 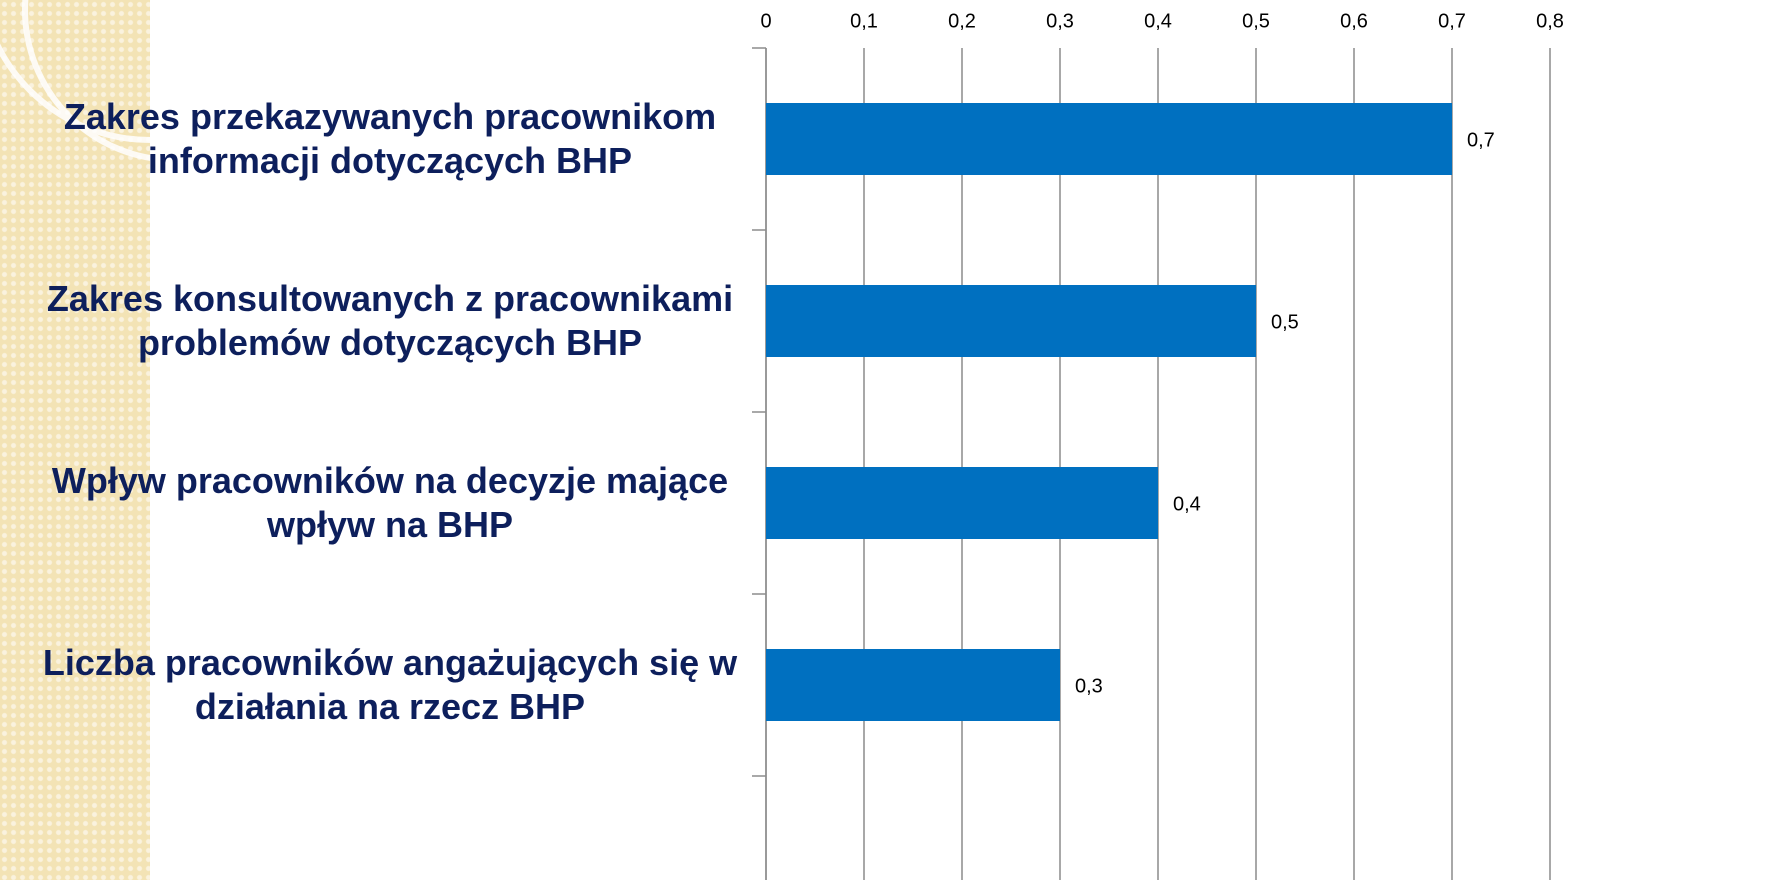 What do you see at coordinates (1285, 322) in the screenshot?
I see `value-label: 0,5` at bounding box center [1285, 322].